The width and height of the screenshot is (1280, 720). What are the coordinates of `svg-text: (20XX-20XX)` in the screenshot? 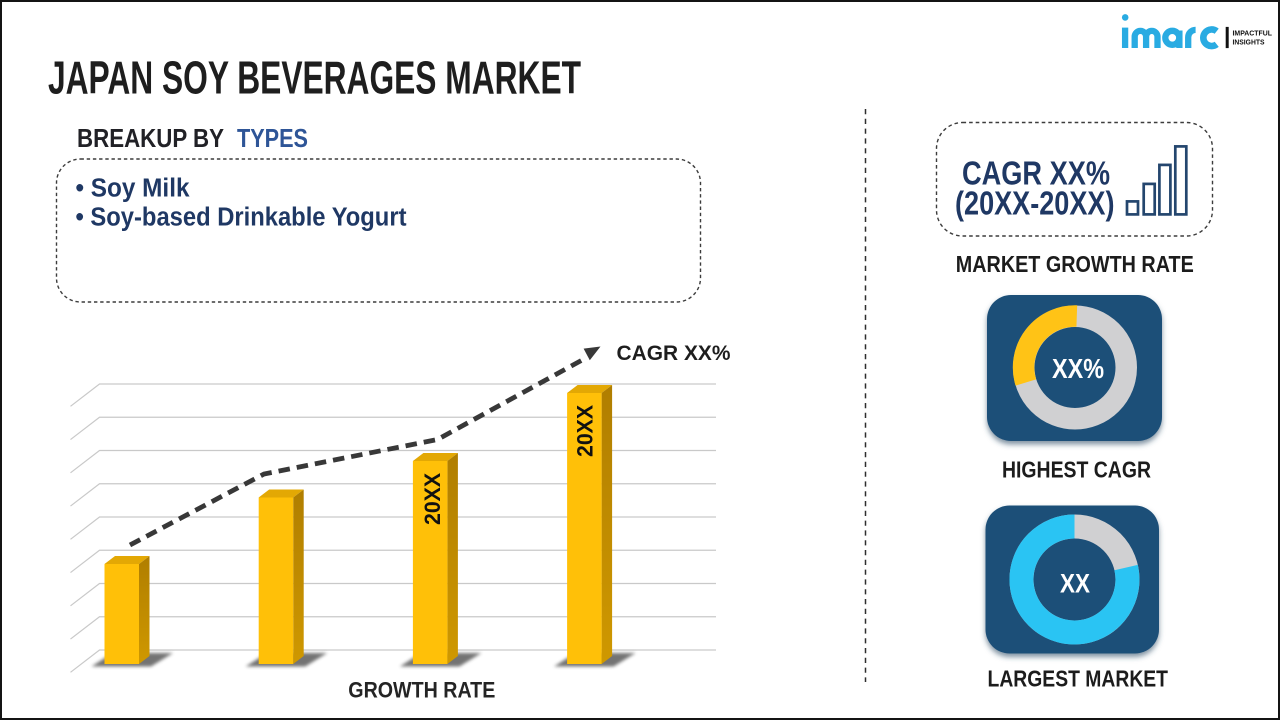 It's located at (1035, 203).